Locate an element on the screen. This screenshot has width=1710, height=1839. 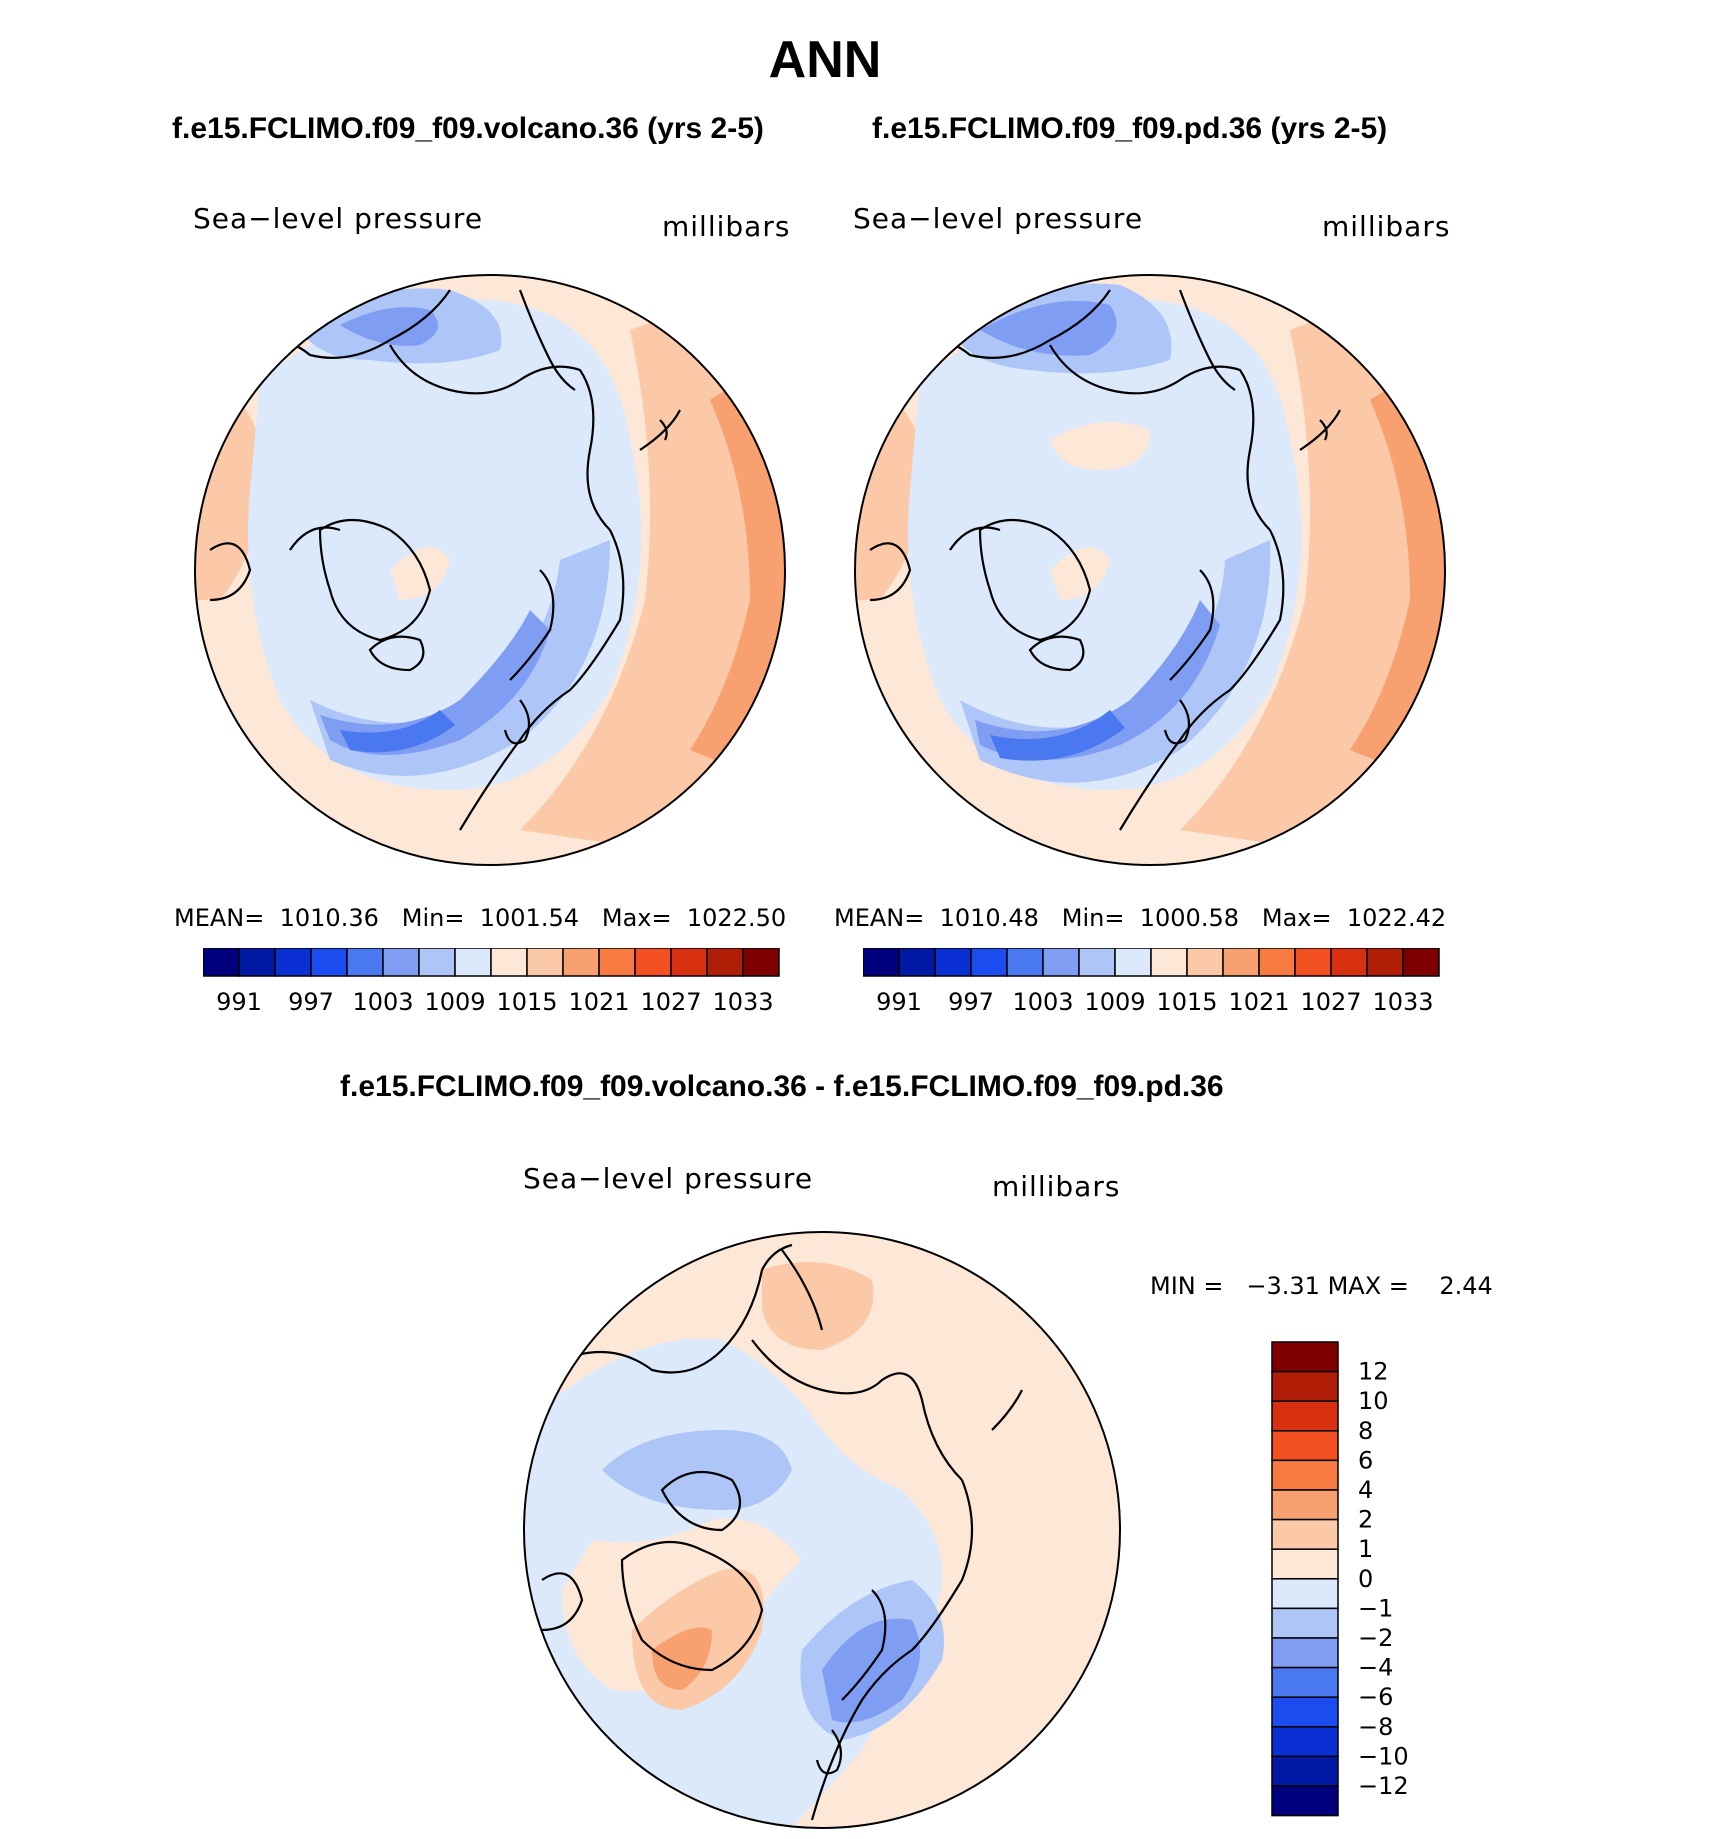
diff-variable: Sea−level pressure is located at coordinates (668, 1178).